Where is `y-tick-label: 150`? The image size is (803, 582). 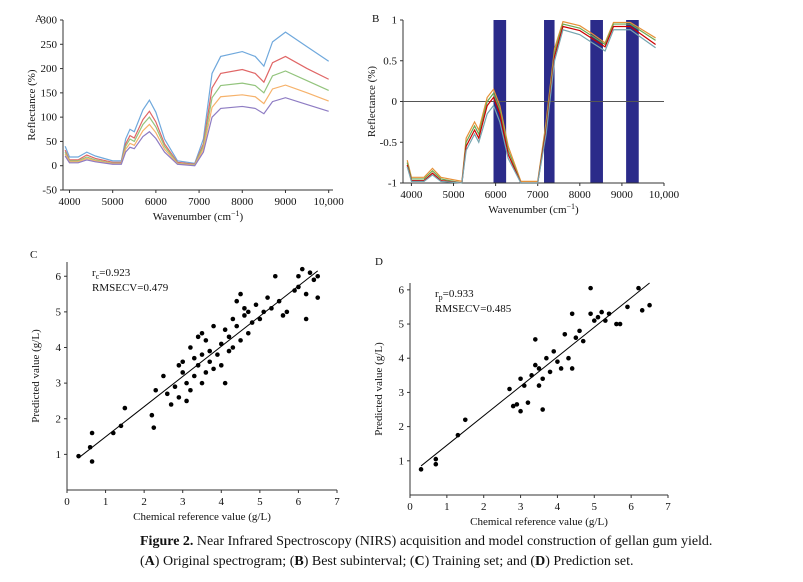 y-tick-label: 150 is located at coordinates (49, 93).